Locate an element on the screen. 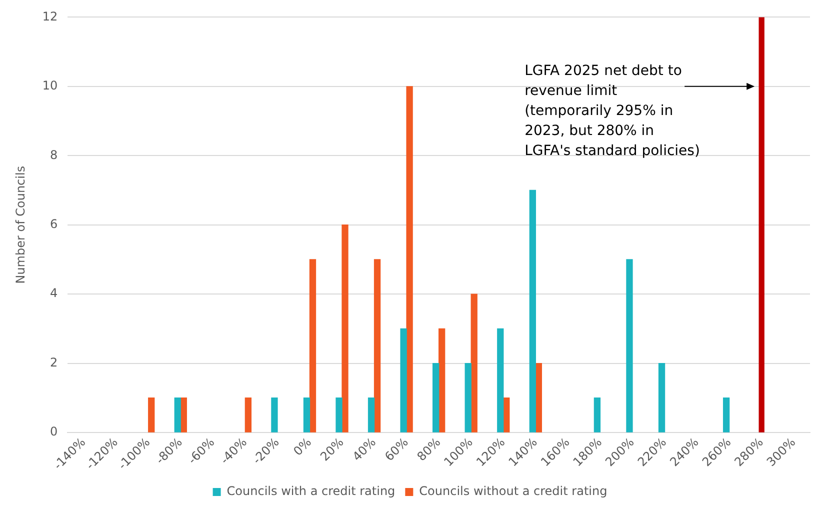 The width and height of the screenshot is (820, 513). y-tick-label: 0 is located at coordinates (54, 431).